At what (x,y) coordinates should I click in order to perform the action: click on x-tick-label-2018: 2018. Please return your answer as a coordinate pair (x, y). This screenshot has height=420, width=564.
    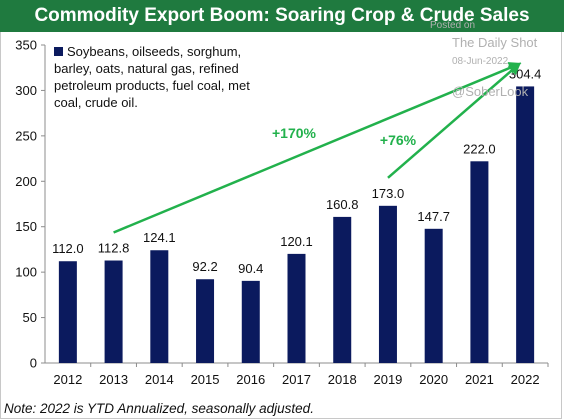
    Looking at the image, I should click on (342, 379).